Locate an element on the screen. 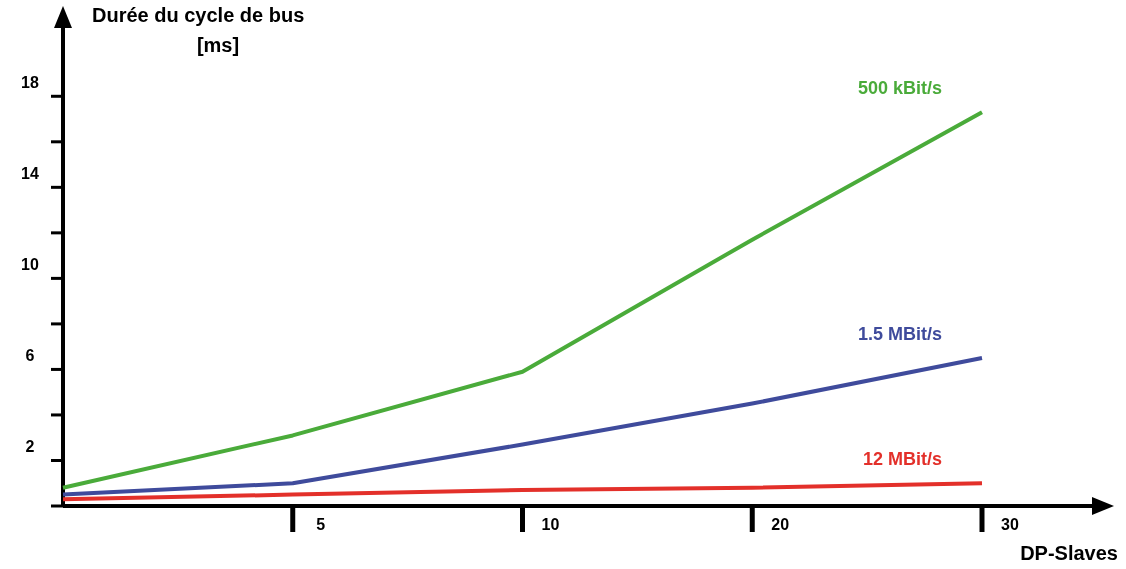 The width and height of the screenshot is (1126, 569). y-tick-label: 10 is located at coordinates (30, 265).